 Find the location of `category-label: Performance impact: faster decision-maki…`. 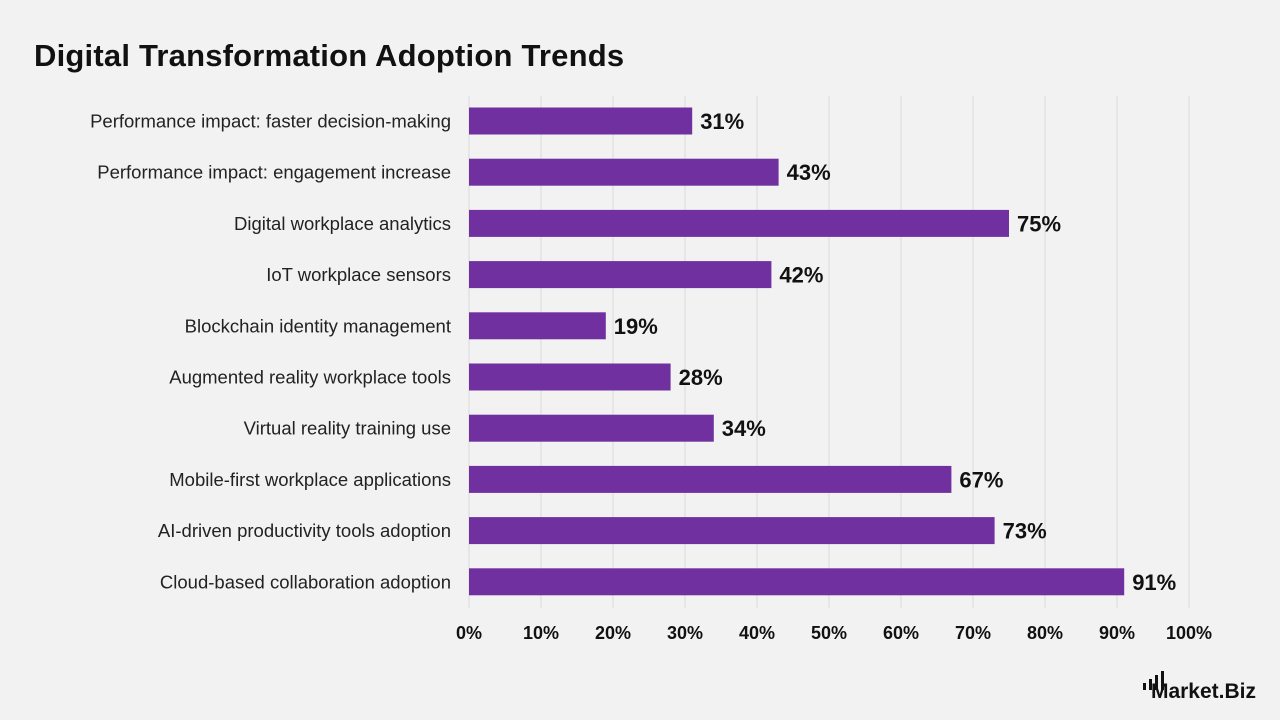

category-label: Performance impact: faster decision-maki… is located at coordinates (270, 121).